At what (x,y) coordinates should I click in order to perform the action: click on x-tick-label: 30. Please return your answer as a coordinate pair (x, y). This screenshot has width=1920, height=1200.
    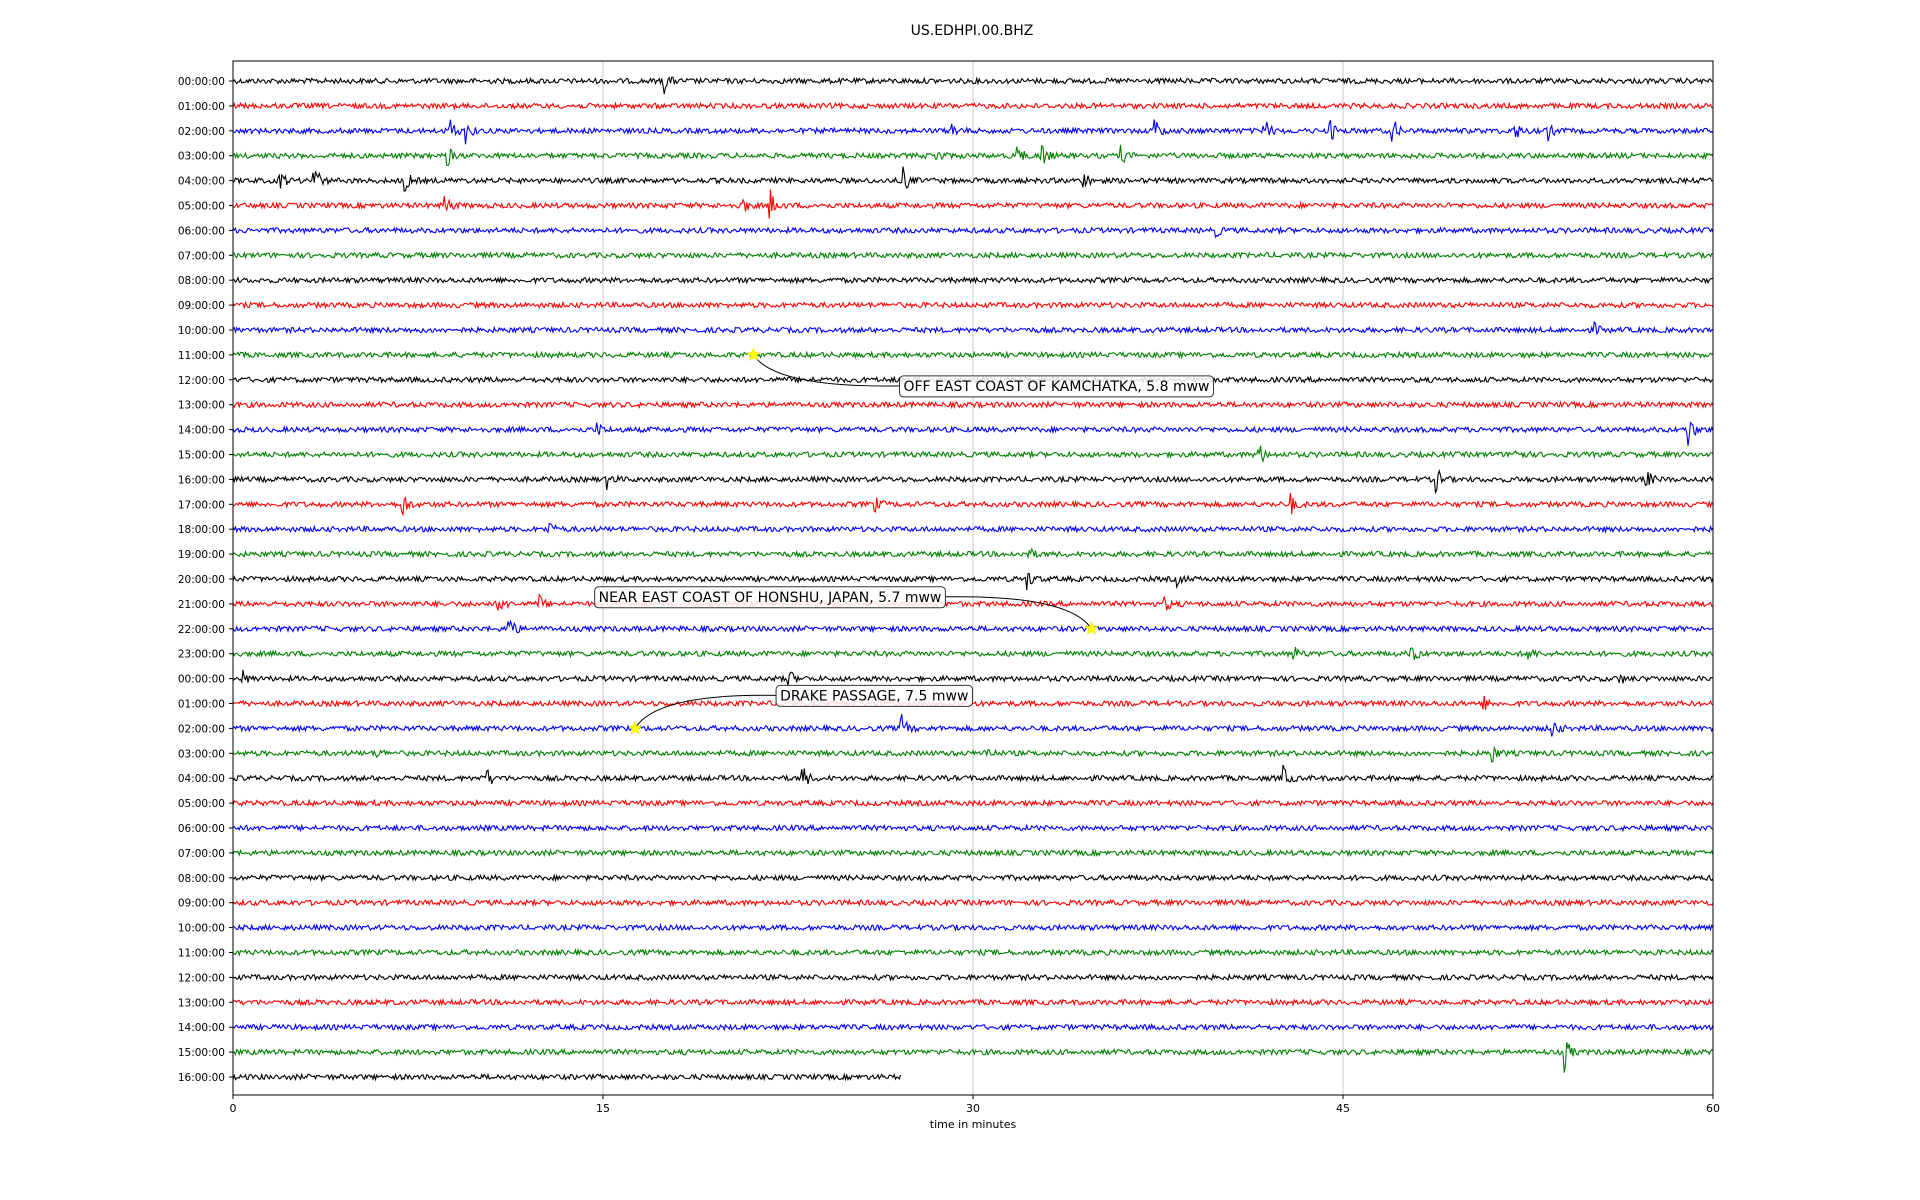
    Looking at the image, I should click on (973, 1108).